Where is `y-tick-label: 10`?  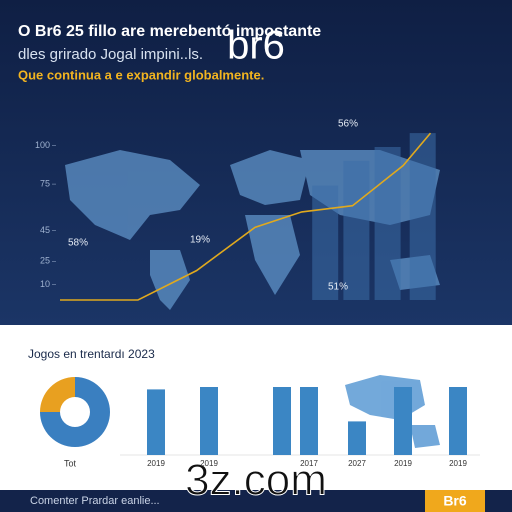 y-tick-label: 10 is located at coordinates (45, 284).